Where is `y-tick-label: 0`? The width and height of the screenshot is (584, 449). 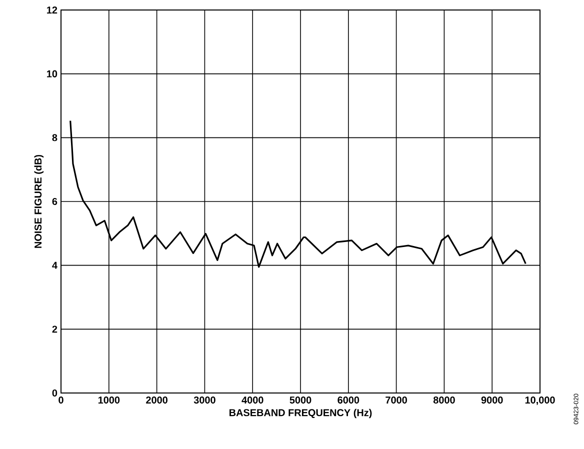 y-tick-label: 0 is located at coordinates (55, 393).